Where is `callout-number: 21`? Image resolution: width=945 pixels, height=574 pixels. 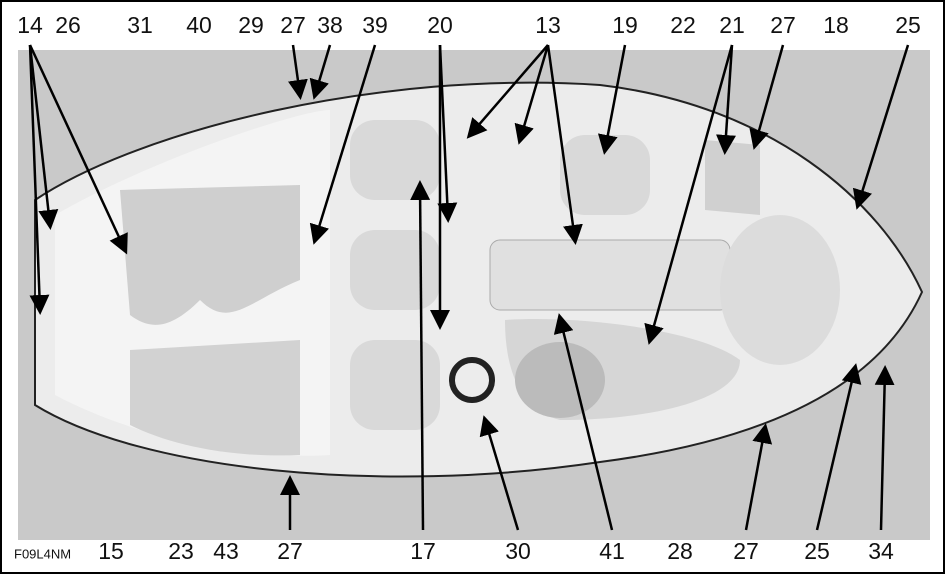 callout-number: 21 is located at coordinates (732, 25).